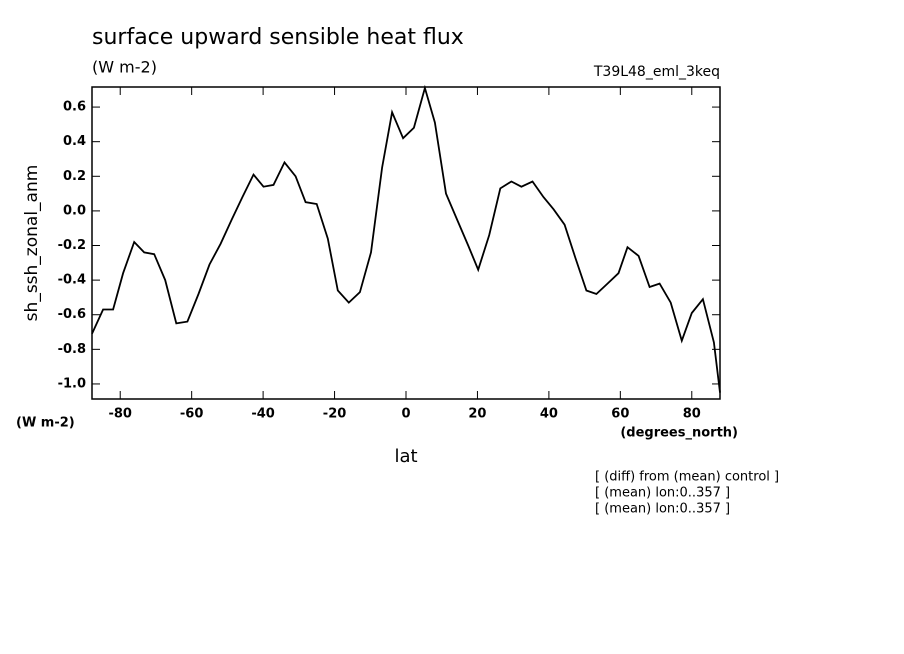 This screenshot has height=654, width=904. What do you see at coordinates (72, 383) in the screenshot?
I see `y-tick-label: -1.0` at bounding box center [72, 383].